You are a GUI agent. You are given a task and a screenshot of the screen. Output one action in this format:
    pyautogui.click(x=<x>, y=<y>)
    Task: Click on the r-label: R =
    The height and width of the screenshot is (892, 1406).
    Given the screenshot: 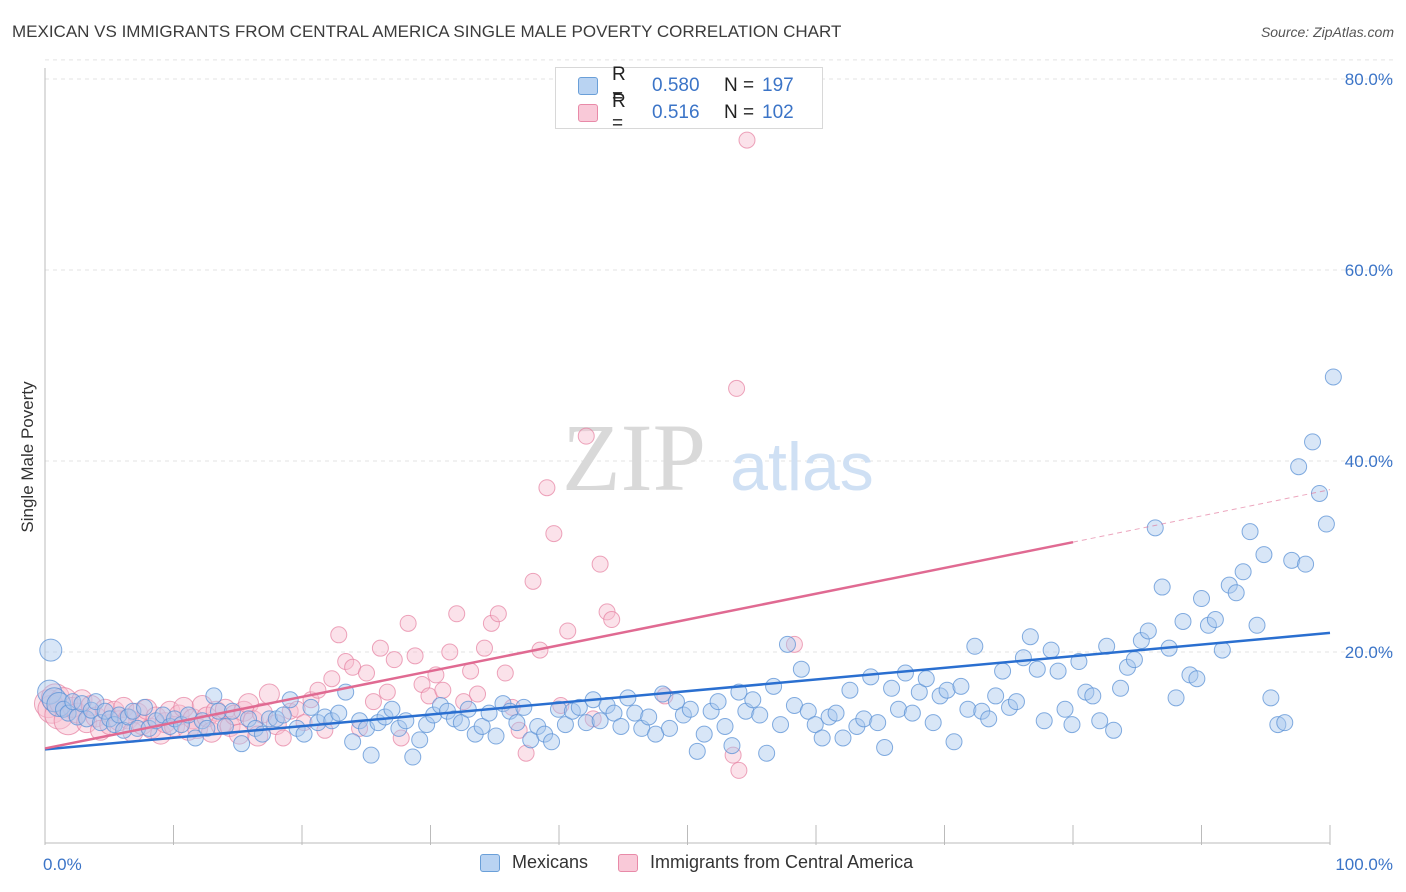 What is the action you would take?
    pyautogui.click(x=619, y=112)
    